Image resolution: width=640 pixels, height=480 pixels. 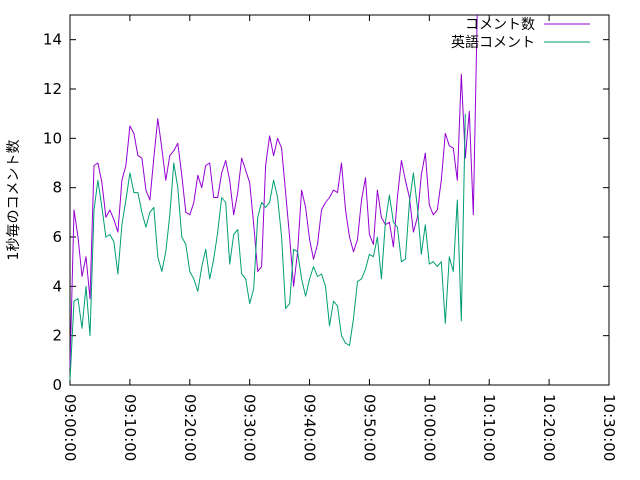 I want to click on y-tick-label: 8, so click(x=57, y=188).